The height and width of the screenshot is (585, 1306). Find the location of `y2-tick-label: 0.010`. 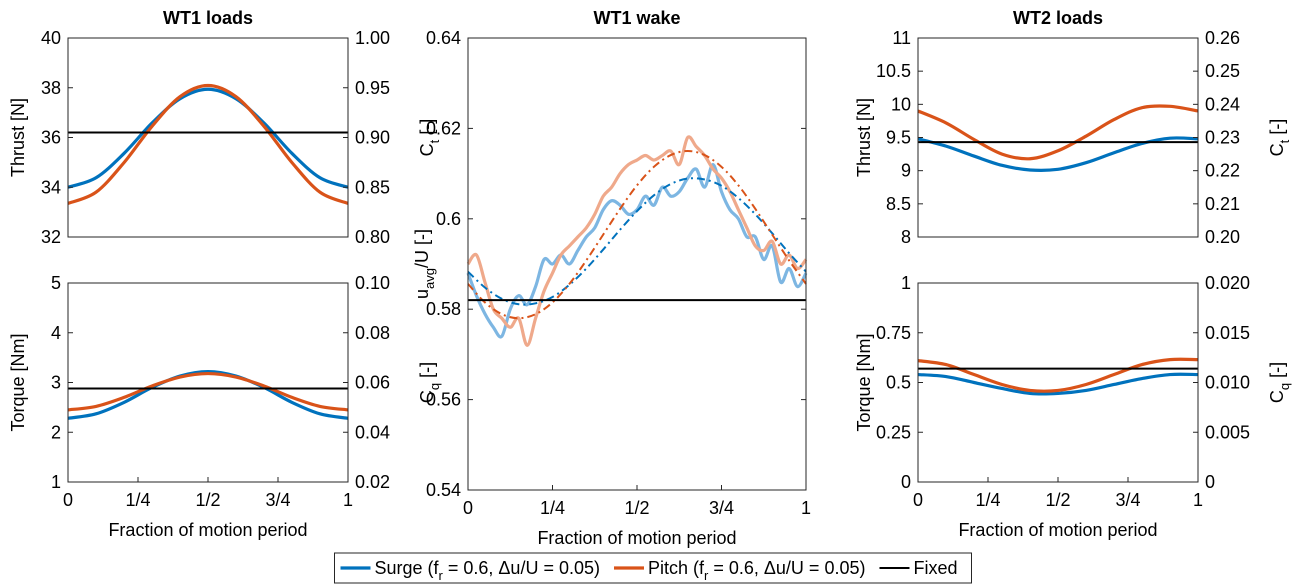

y2-tick-label: 0.010 is located at coordinates (1227, 383).